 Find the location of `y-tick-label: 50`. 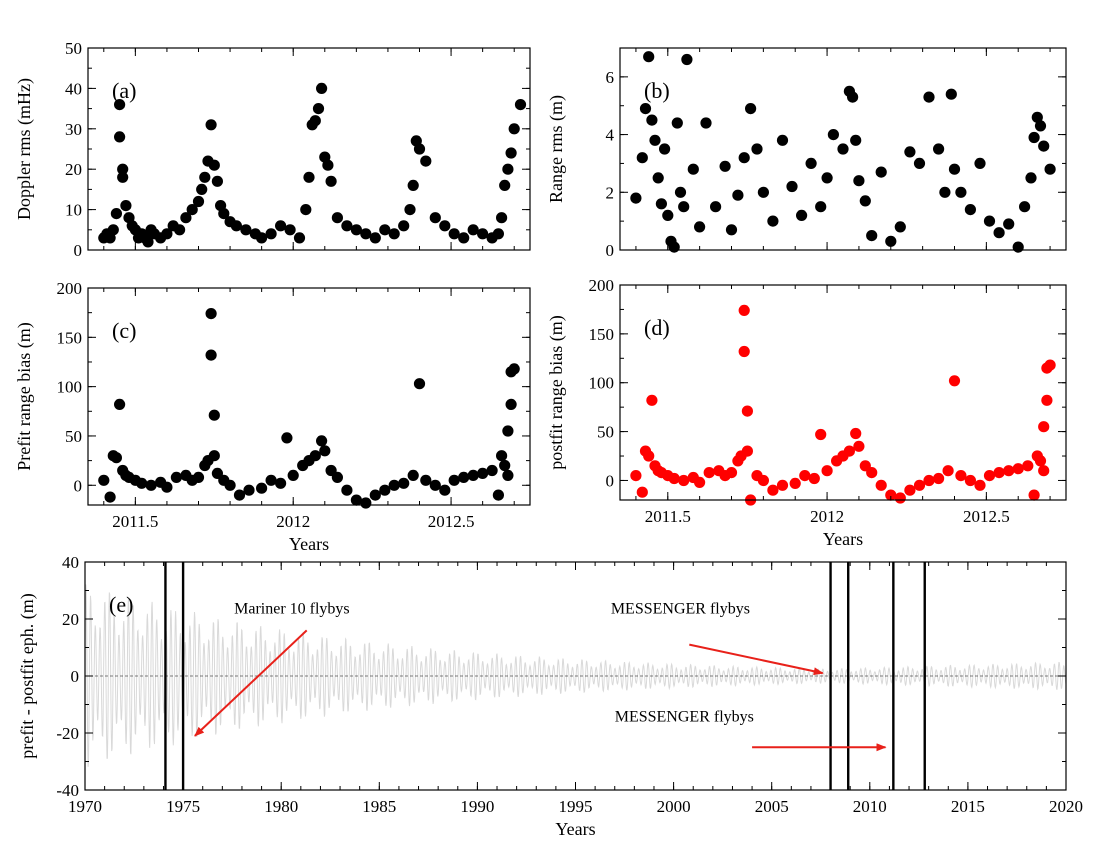

y-tick-label: 50 is located at coordinates (73, 48).